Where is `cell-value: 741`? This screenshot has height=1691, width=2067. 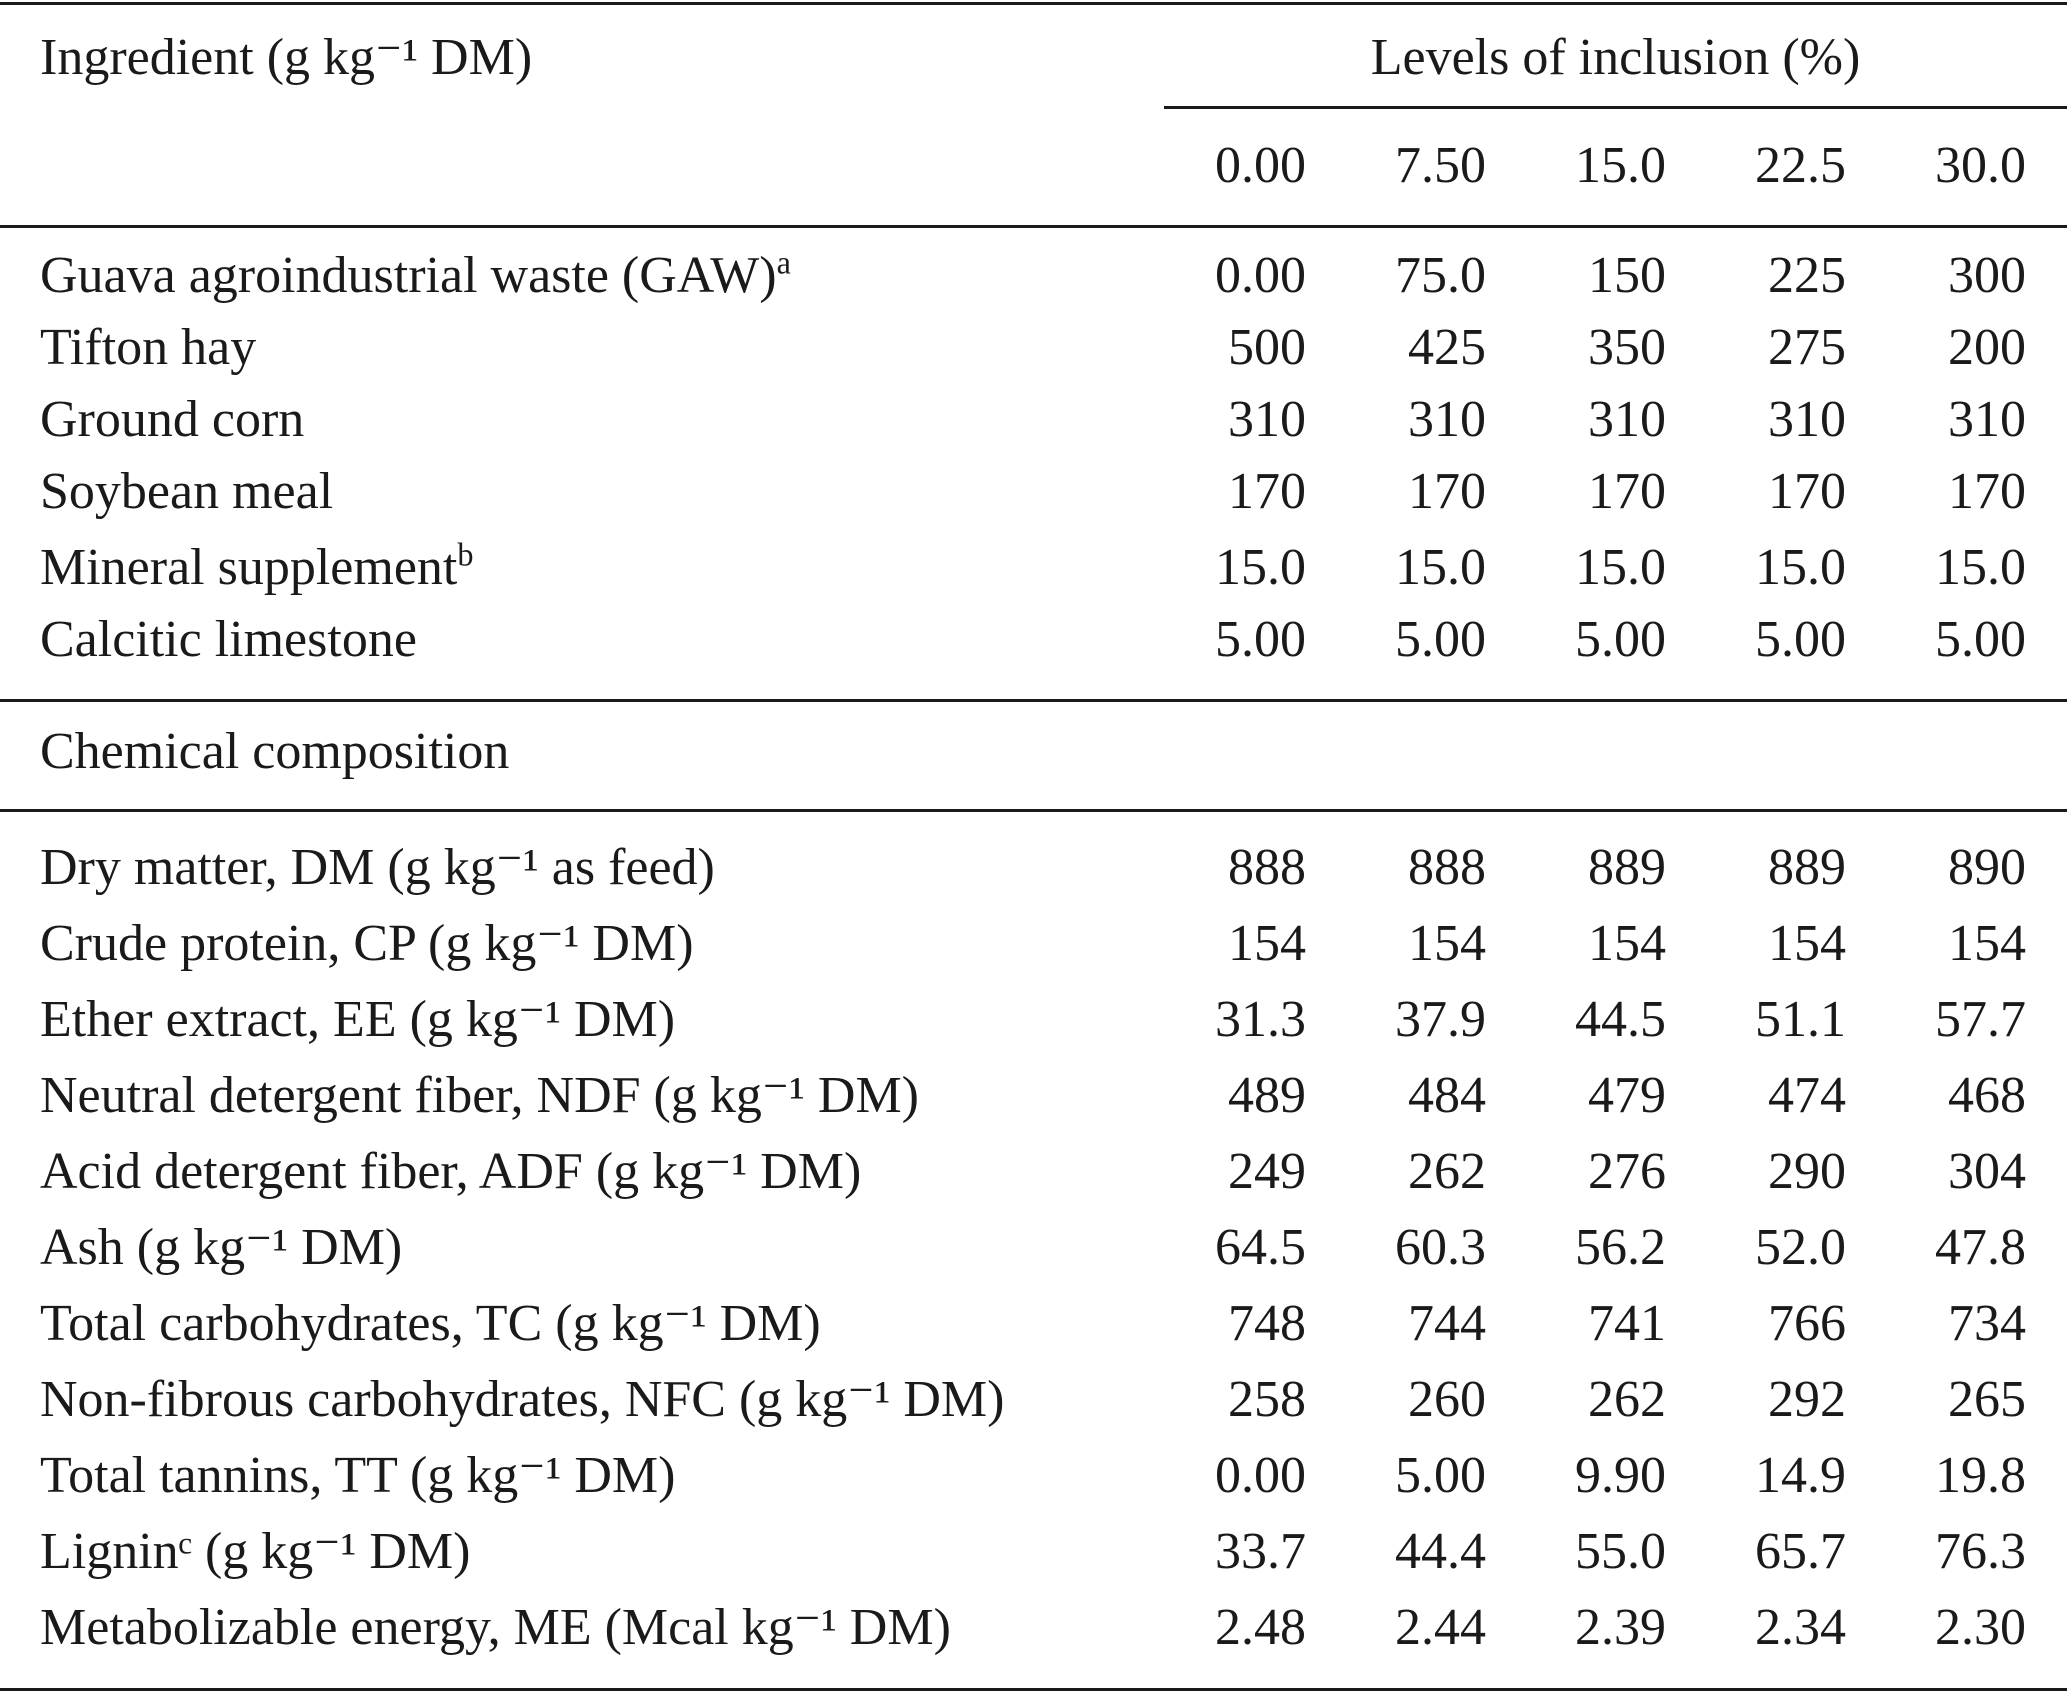 cell-value: 741 is located at coordinates (1627, 1323).